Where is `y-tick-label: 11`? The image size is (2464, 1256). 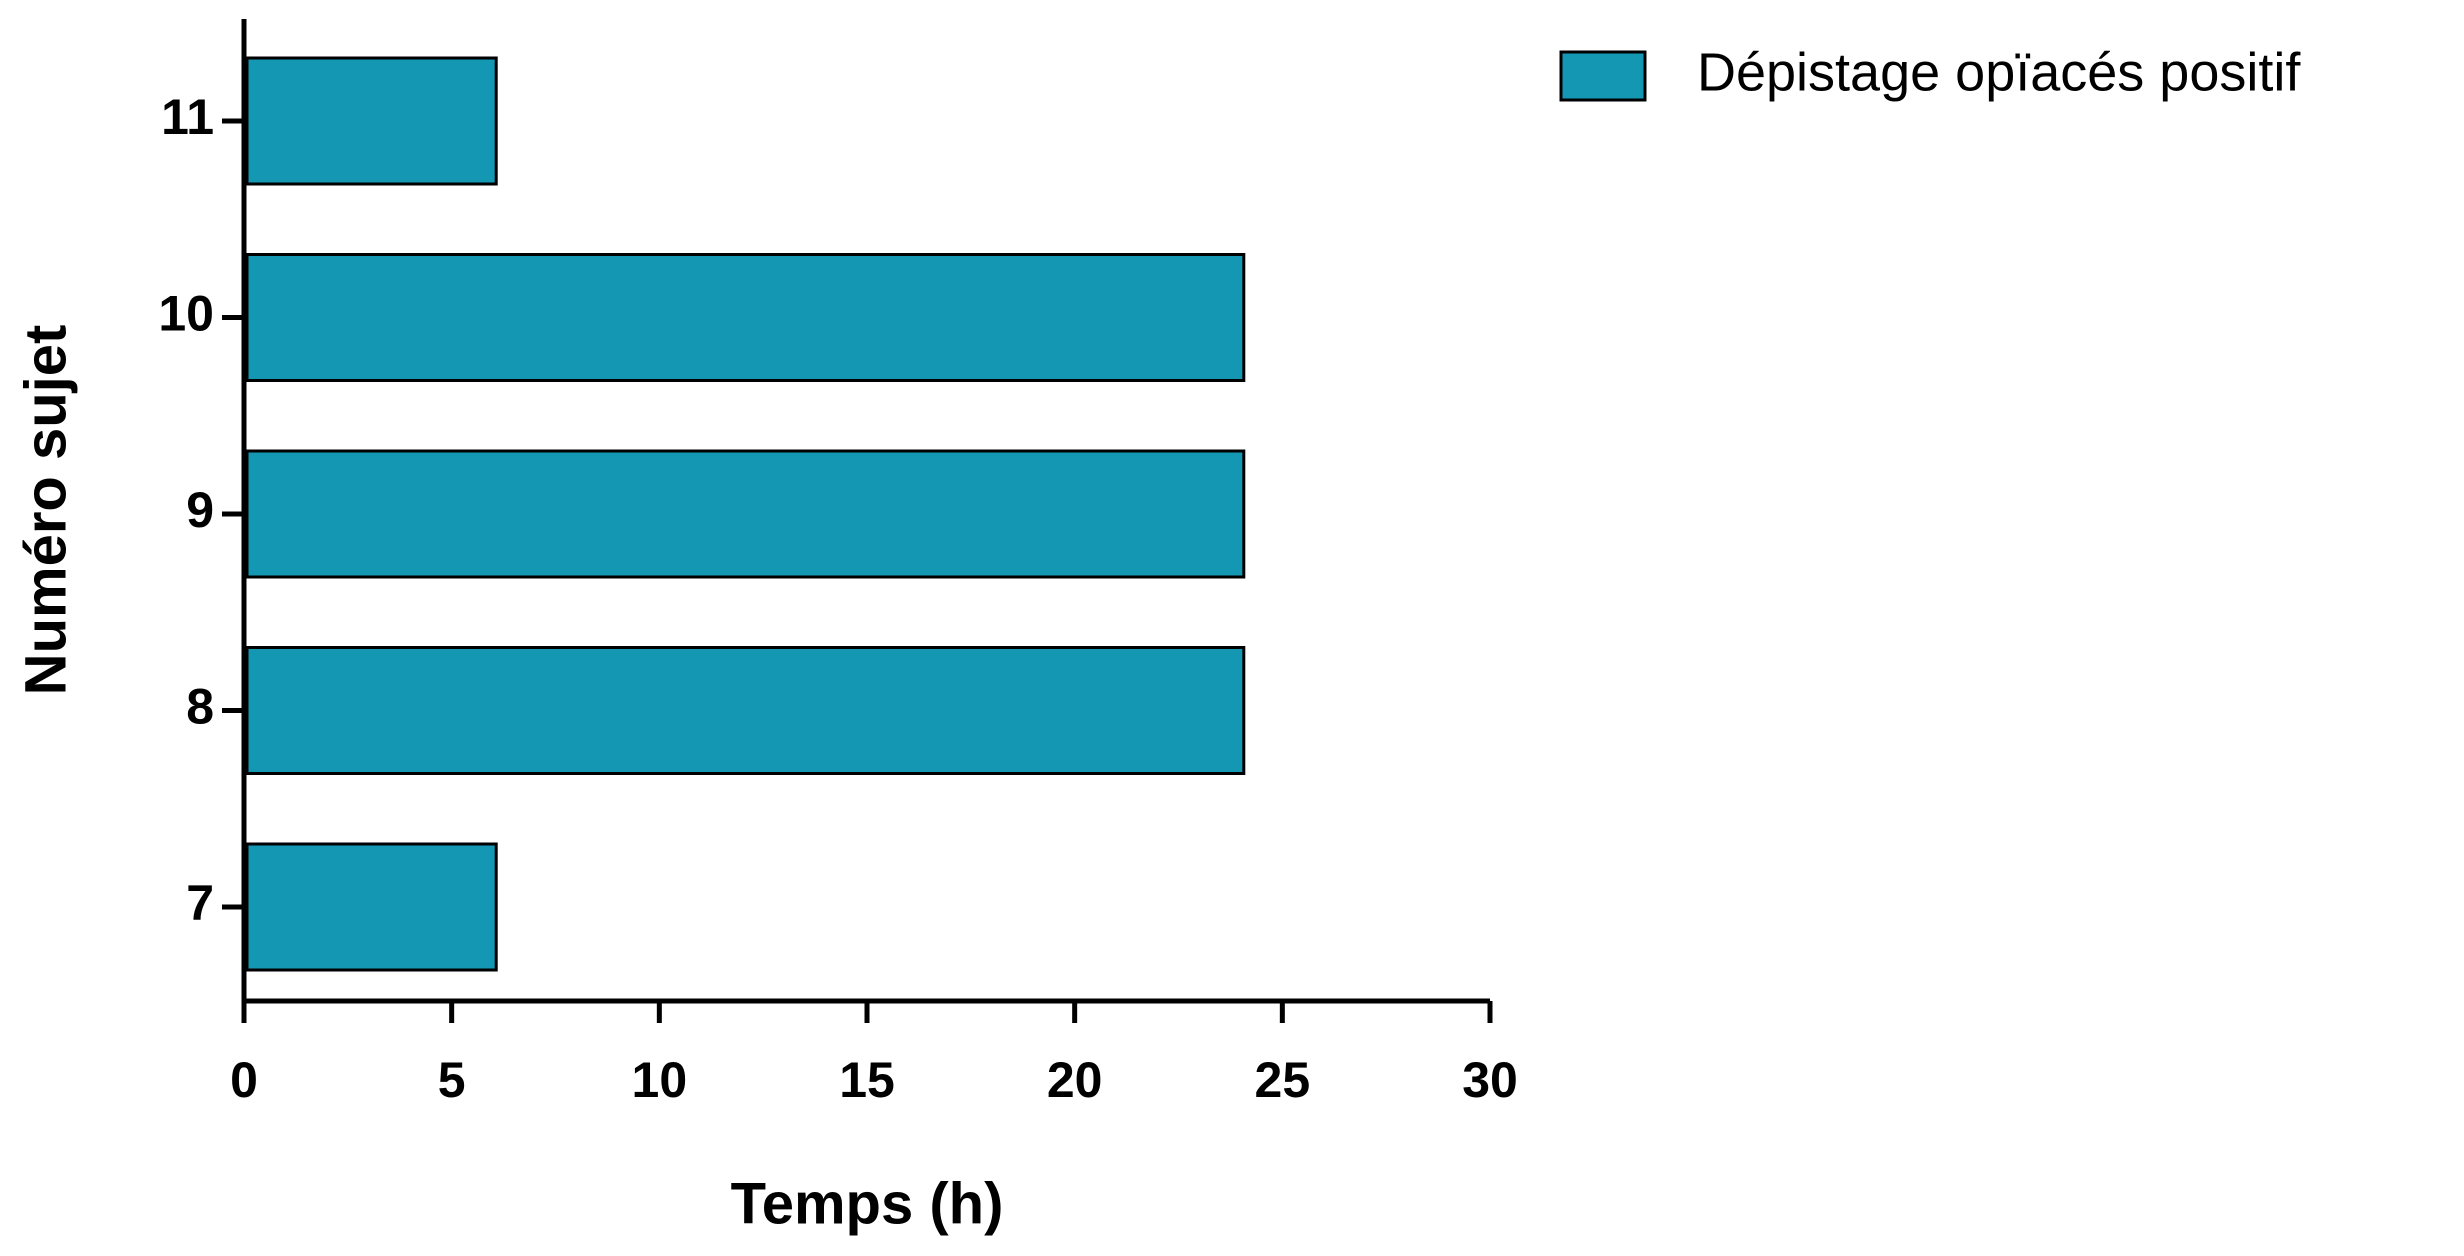
y-tick-label: 11 is located at coordinates (187, 117).